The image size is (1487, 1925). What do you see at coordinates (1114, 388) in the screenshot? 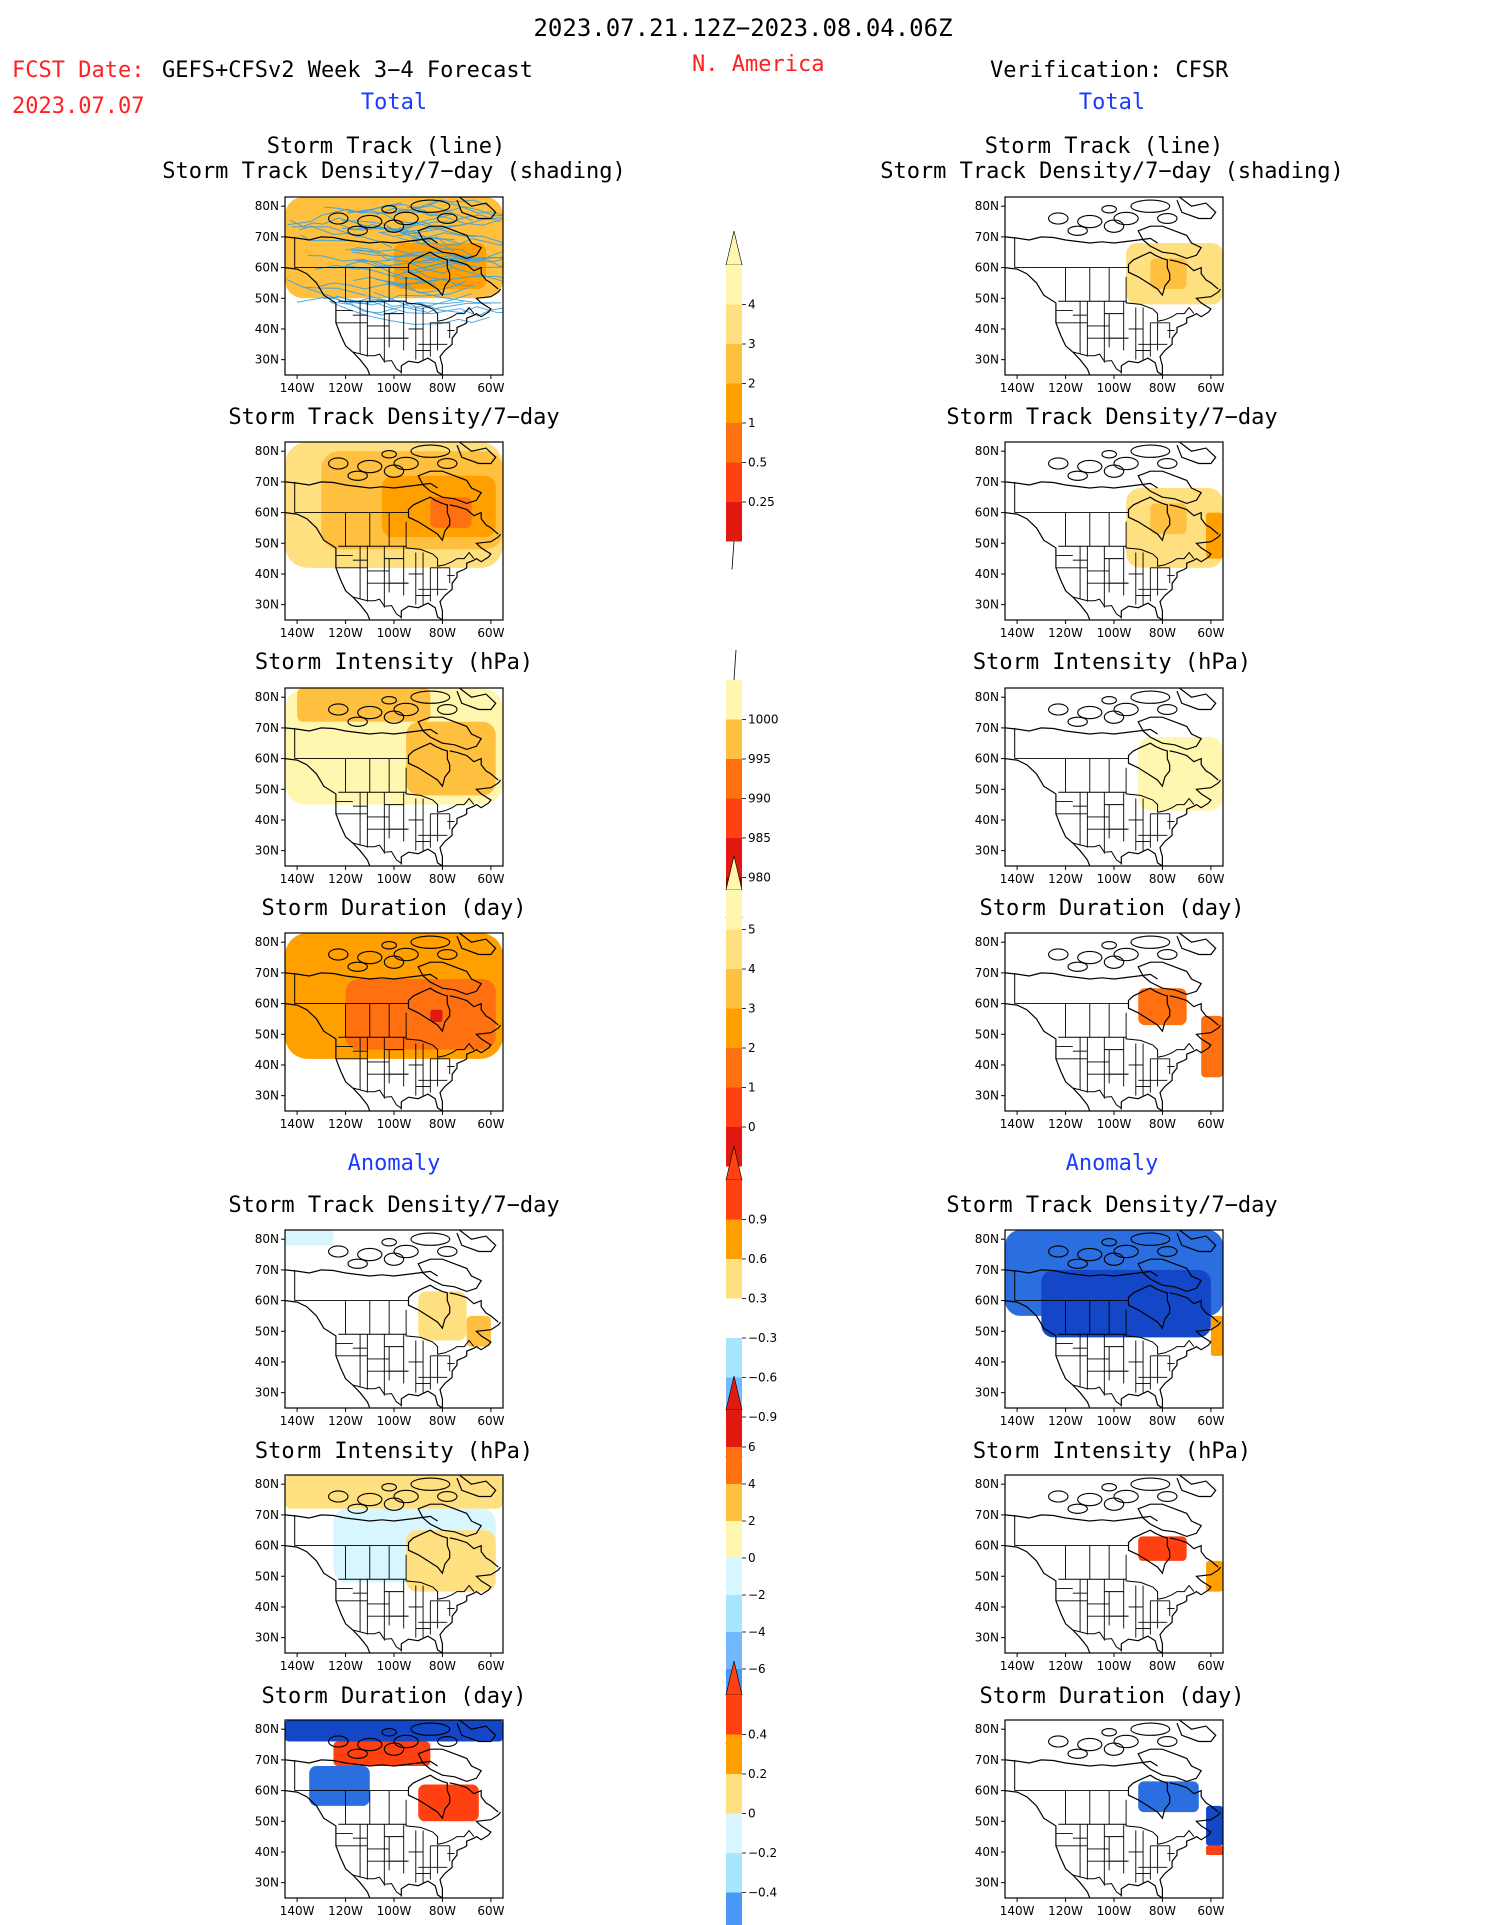
I see `x-tick-label: 100W` at bounding box center [1114, 388].